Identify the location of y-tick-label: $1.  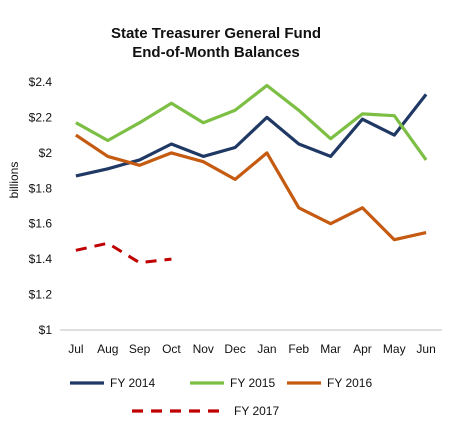
(46, 330).